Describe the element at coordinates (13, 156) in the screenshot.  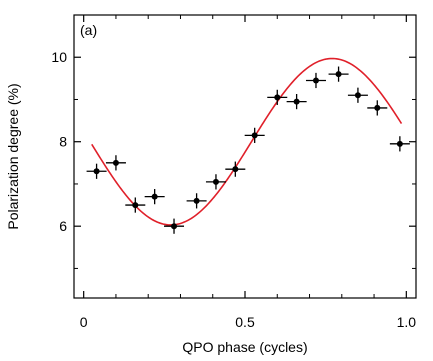
I see `y-axis-label: Polarization degree (%)` at that location.